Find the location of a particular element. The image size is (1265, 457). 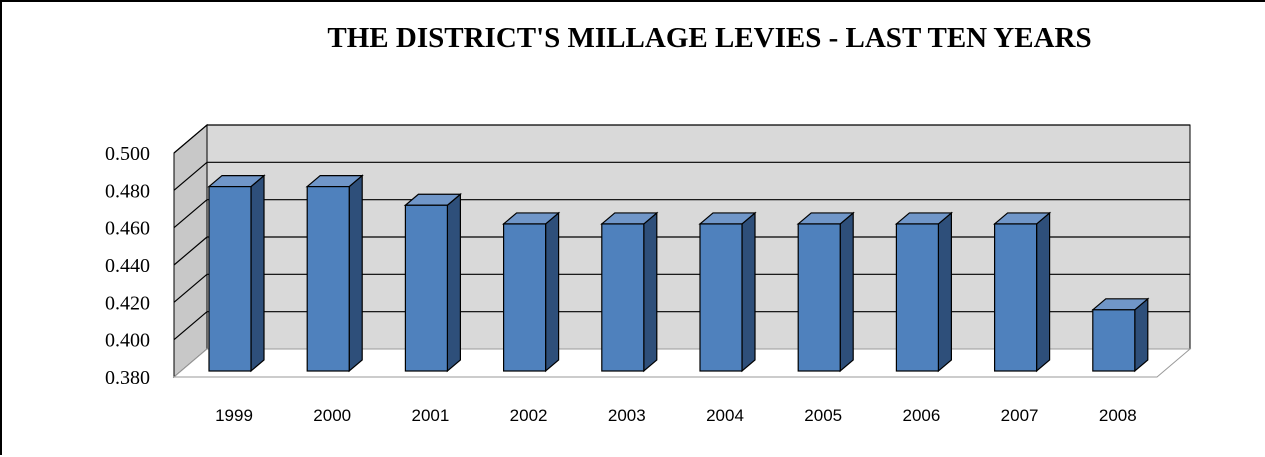

x-tick-label: 2000 is located at coordinates (332, 415).